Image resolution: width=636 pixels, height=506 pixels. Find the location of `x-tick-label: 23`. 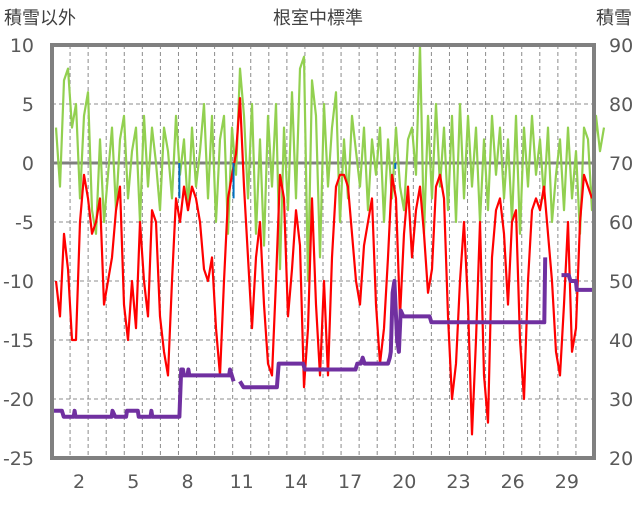

x-tick-label: 23 is located at coordinates (458, 482).